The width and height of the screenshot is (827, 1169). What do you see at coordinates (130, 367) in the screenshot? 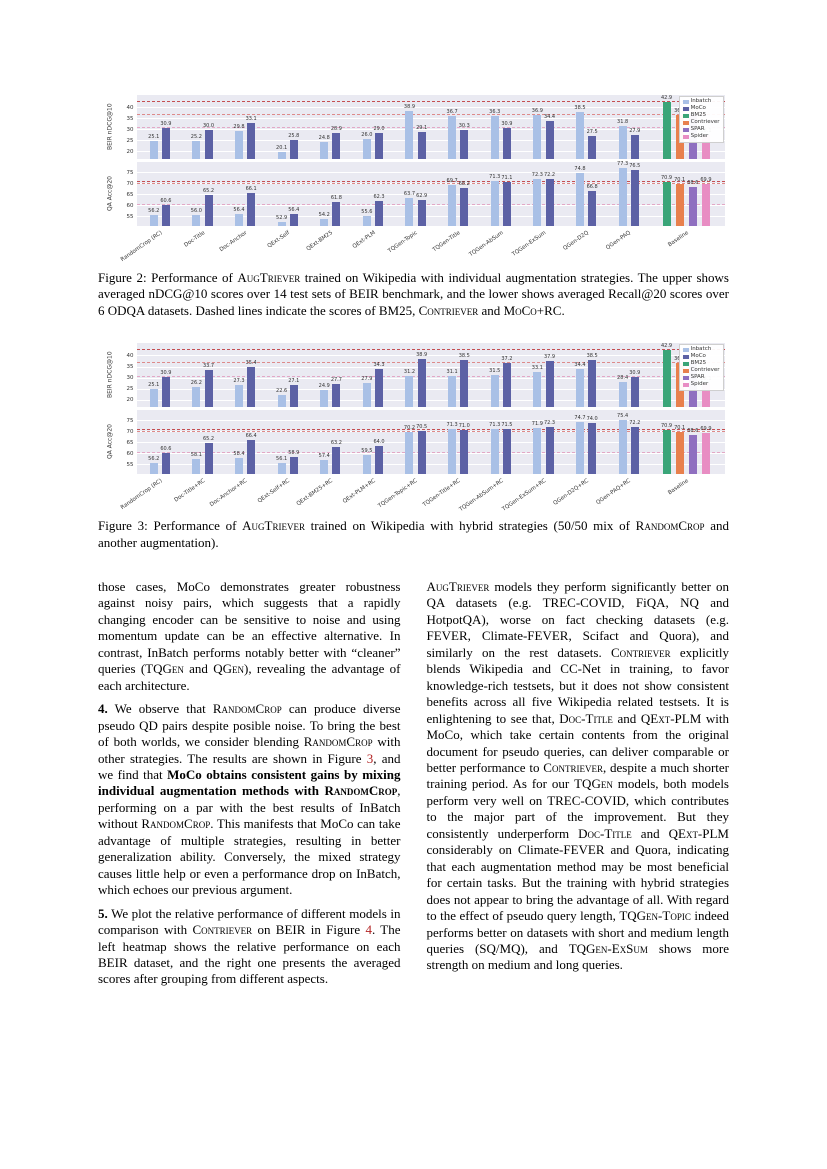
I see `y-tick-label: 35` at bounding box center [130, 367].